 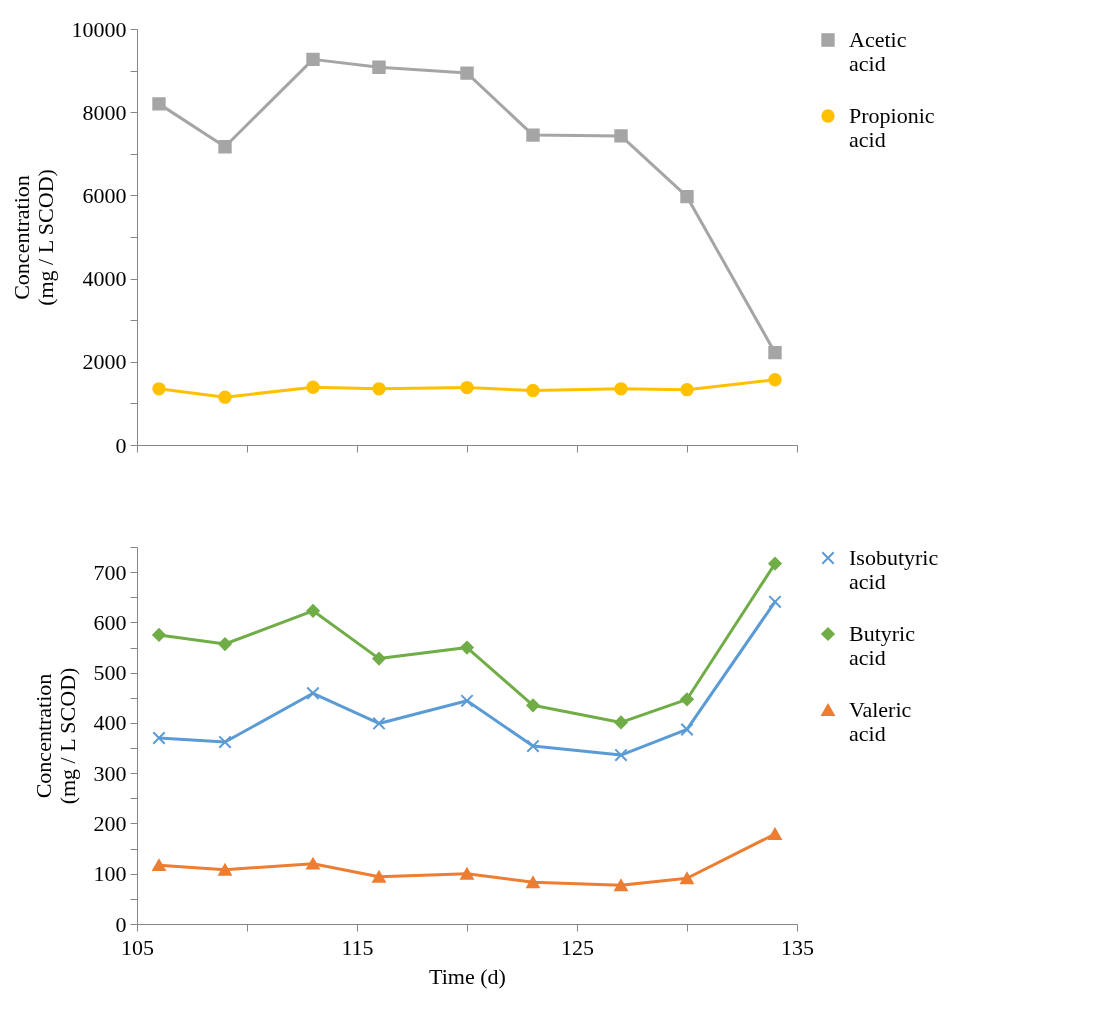 I want to click on y-tick-label: 400, so click(x=110, y=723).